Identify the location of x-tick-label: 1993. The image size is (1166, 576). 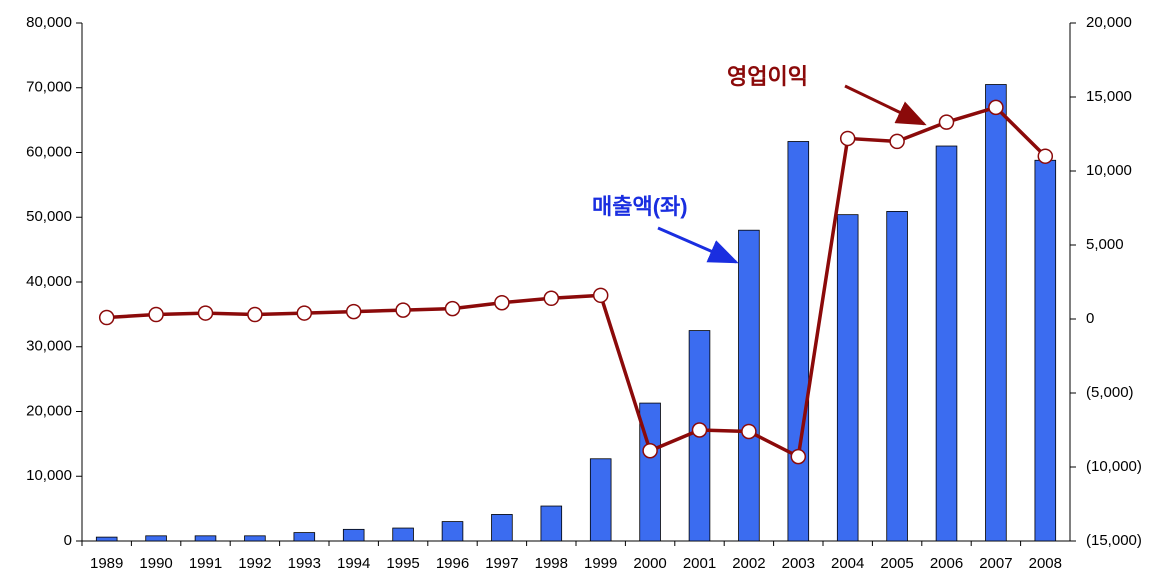
(304, 563).